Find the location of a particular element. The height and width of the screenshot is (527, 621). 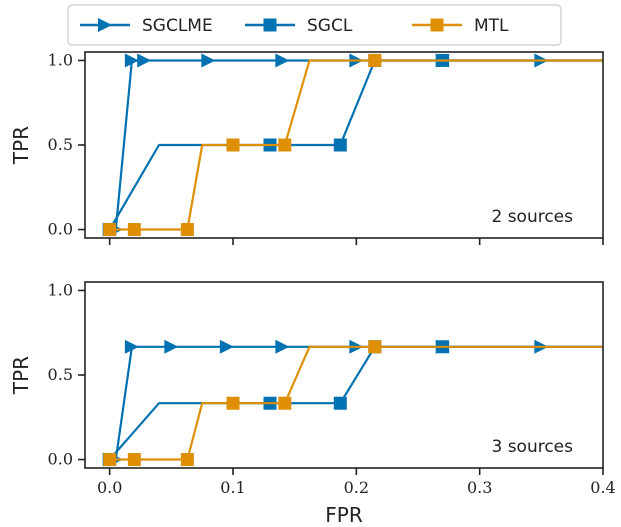

x-tick-label: 0.3 is located at coordinates (479, 487).